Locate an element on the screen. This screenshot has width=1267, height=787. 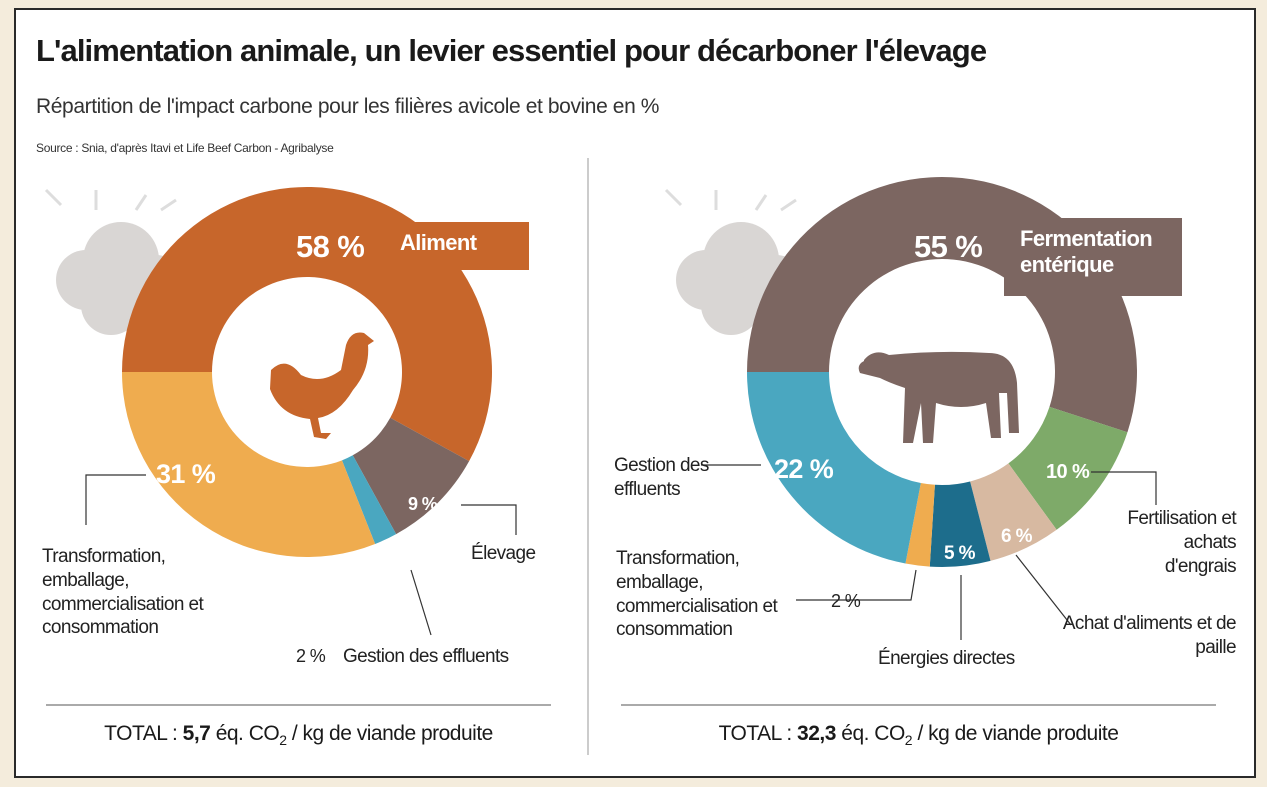
category-label: Élevage is located at coordinates (503, 553).